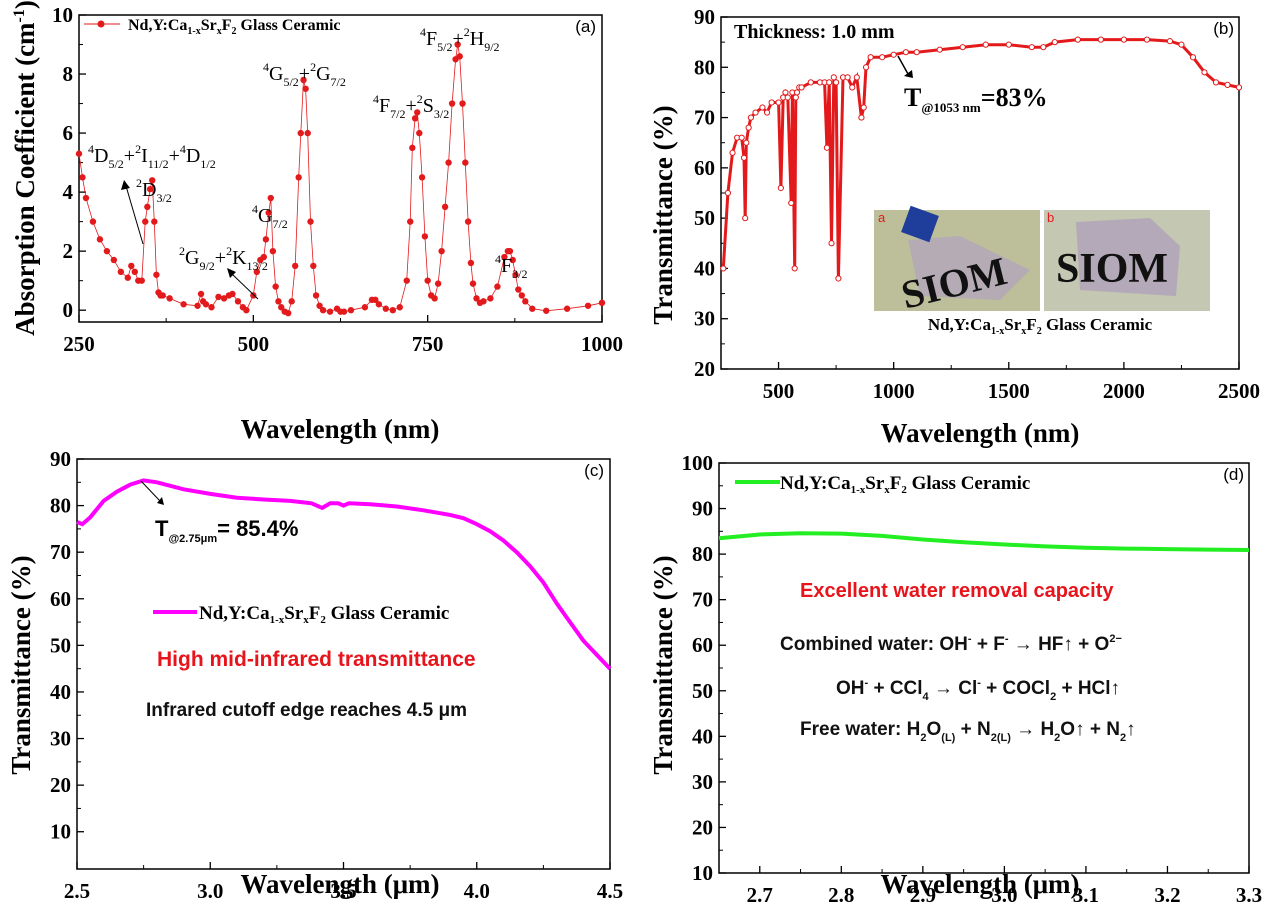 This screenshot has width=1269, height=903. I want to click on x-tick-label: 3.2, so click(1167, 893).